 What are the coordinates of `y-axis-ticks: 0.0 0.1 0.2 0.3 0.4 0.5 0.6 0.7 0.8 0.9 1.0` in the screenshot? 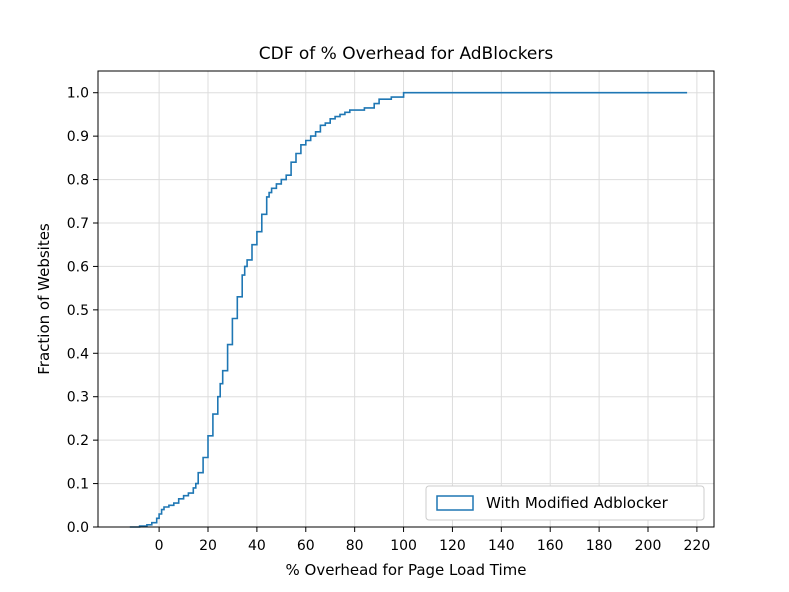 It's located at (82, 311).